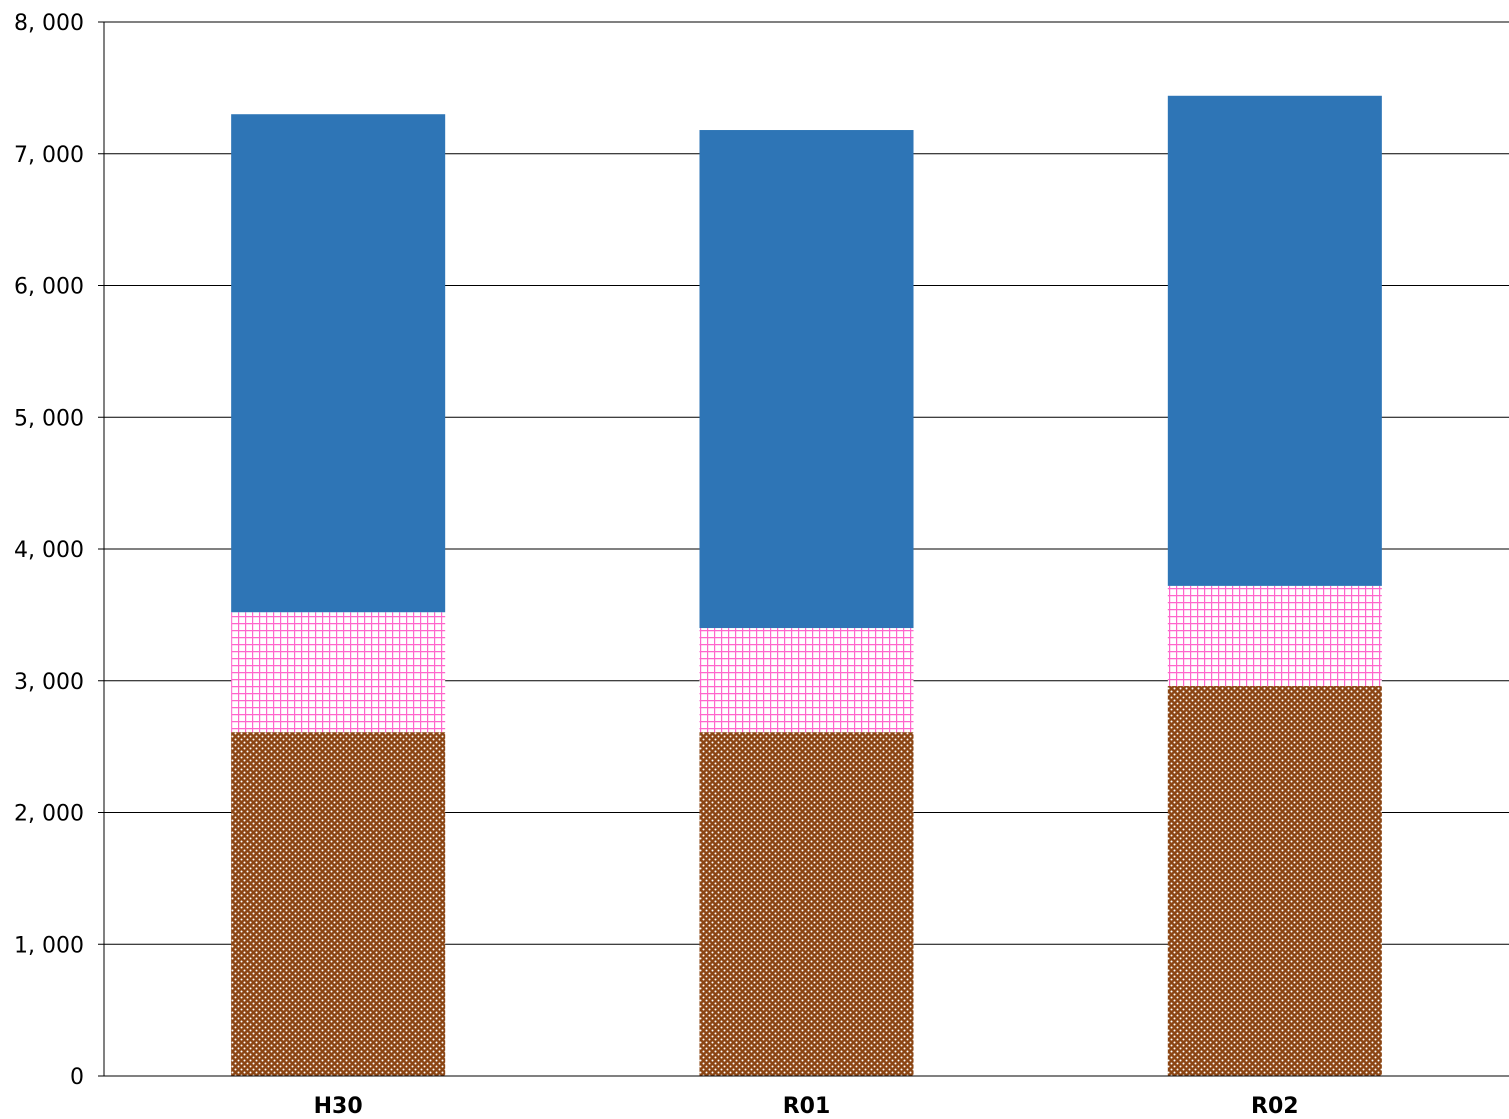  What do you see at coordinates (49, 418) in the screenshot?
I see `y-tick-label: 5, 000` at bounding box center [49, 418].